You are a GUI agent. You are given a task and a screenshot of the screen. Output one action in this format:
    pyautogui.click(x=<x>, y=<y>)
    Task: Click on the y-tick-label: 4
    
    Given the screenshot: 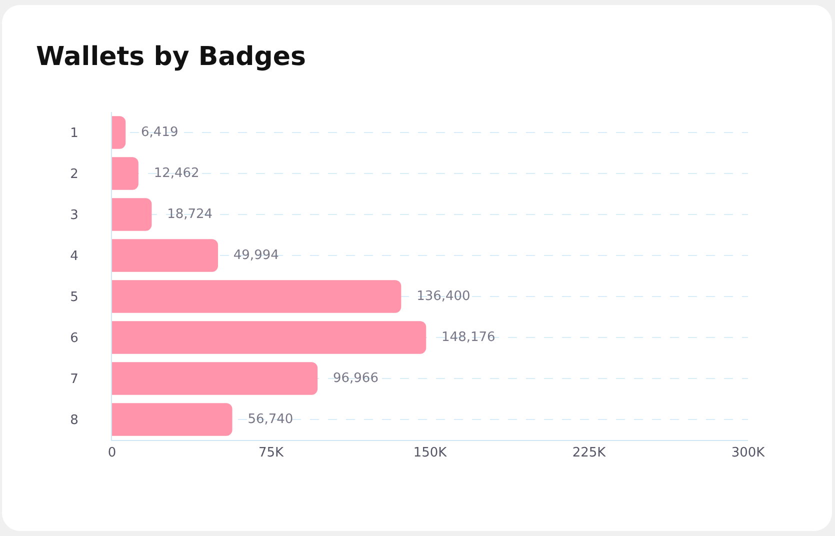 What is the action you would take?
    pyautogui.click(x=74, y=256)
    